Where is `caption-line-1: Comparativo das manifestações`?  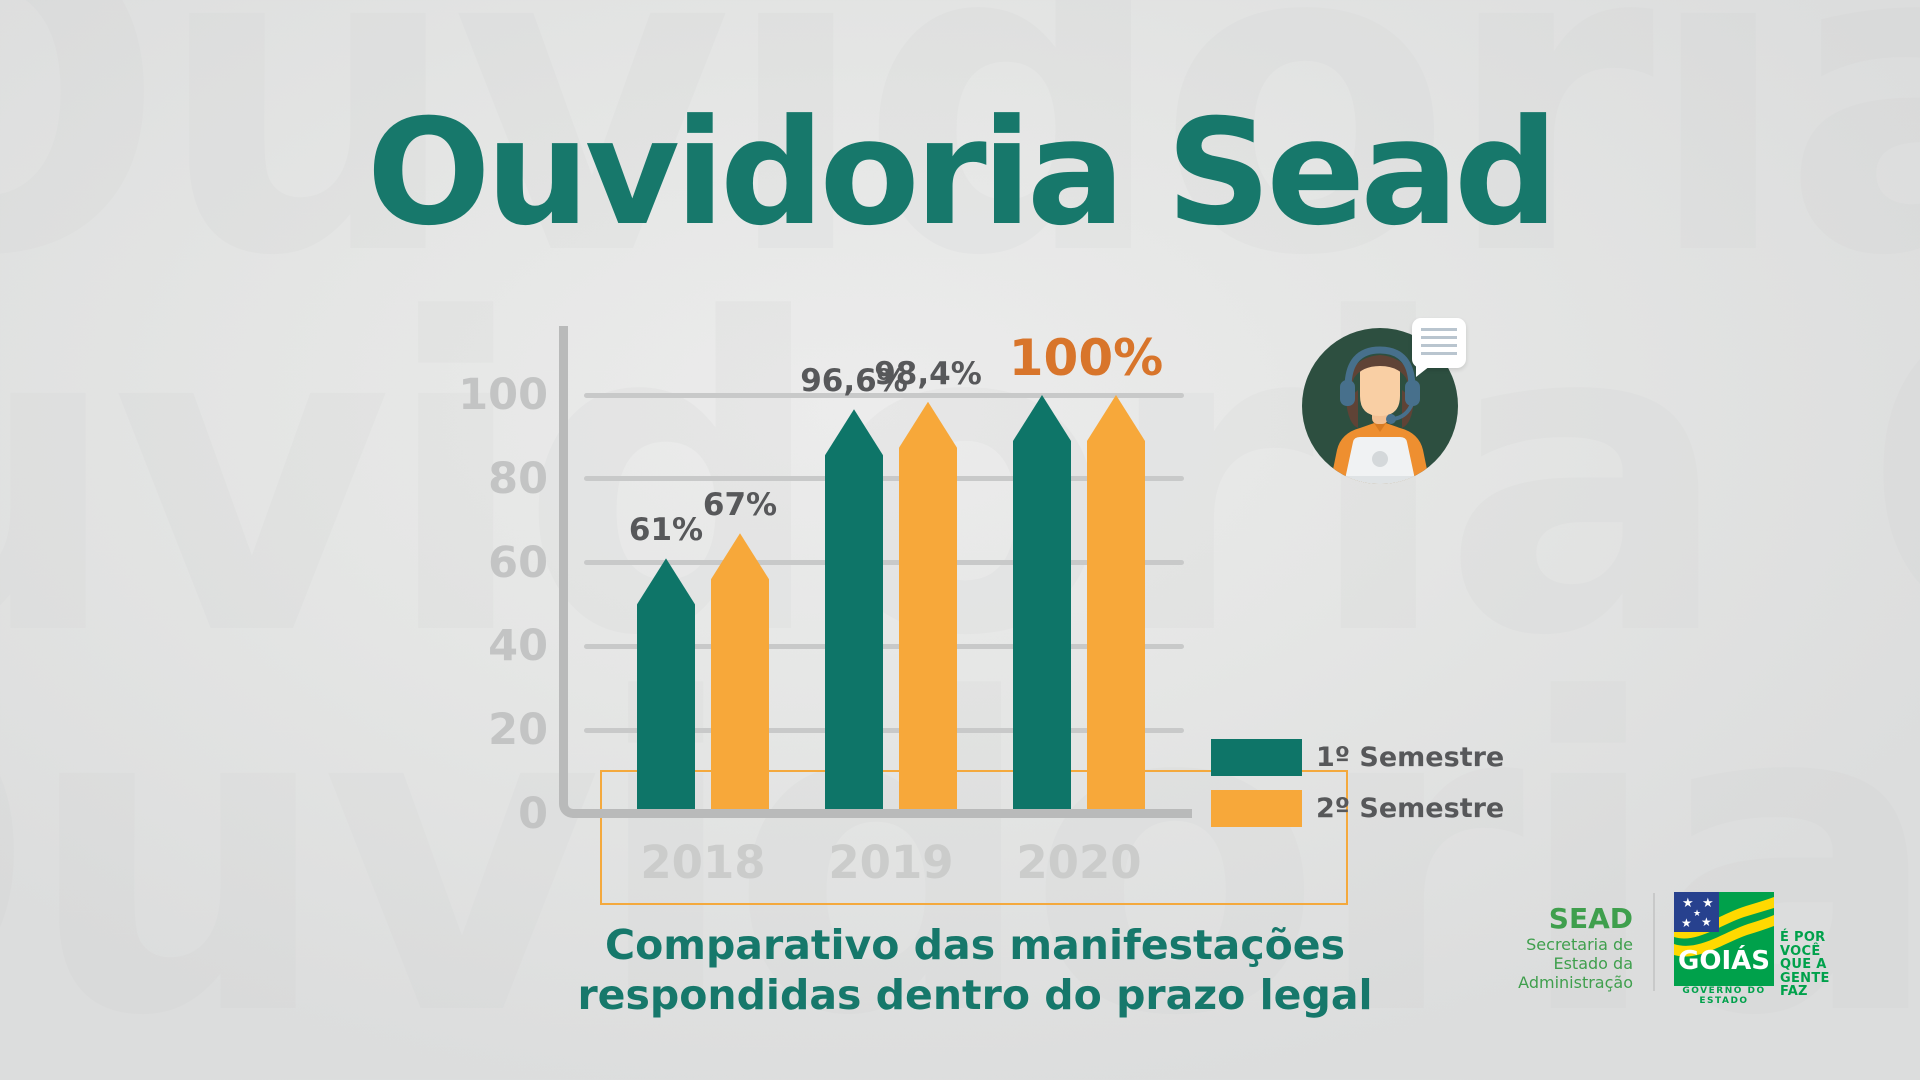 caption-line-1: Comparativo das manifestações is located at coordinates (975, 945).